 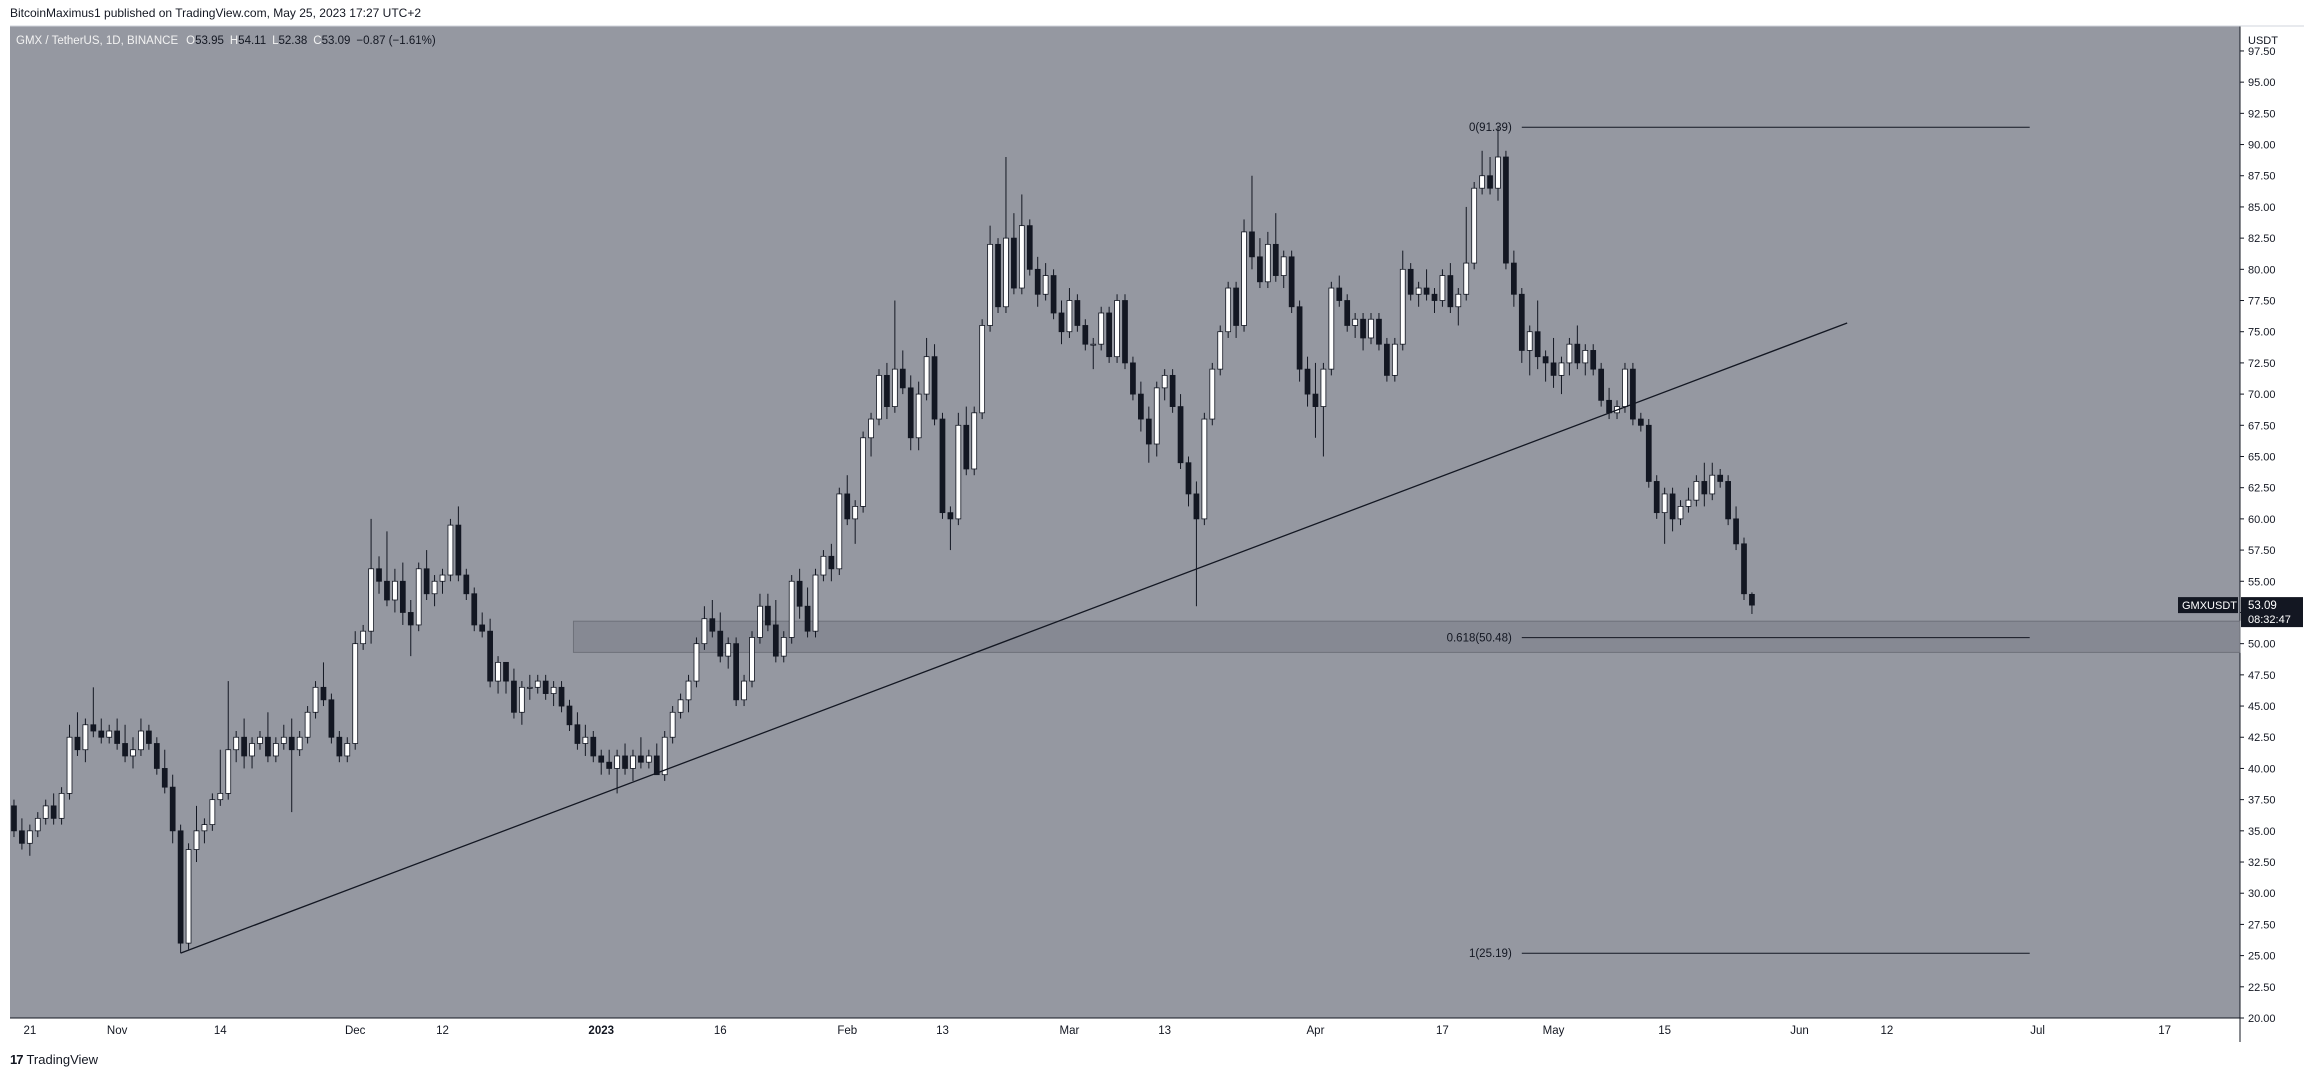 I want to click on tradingview-brand-label: TradingView, so click(x=62, y=1059).